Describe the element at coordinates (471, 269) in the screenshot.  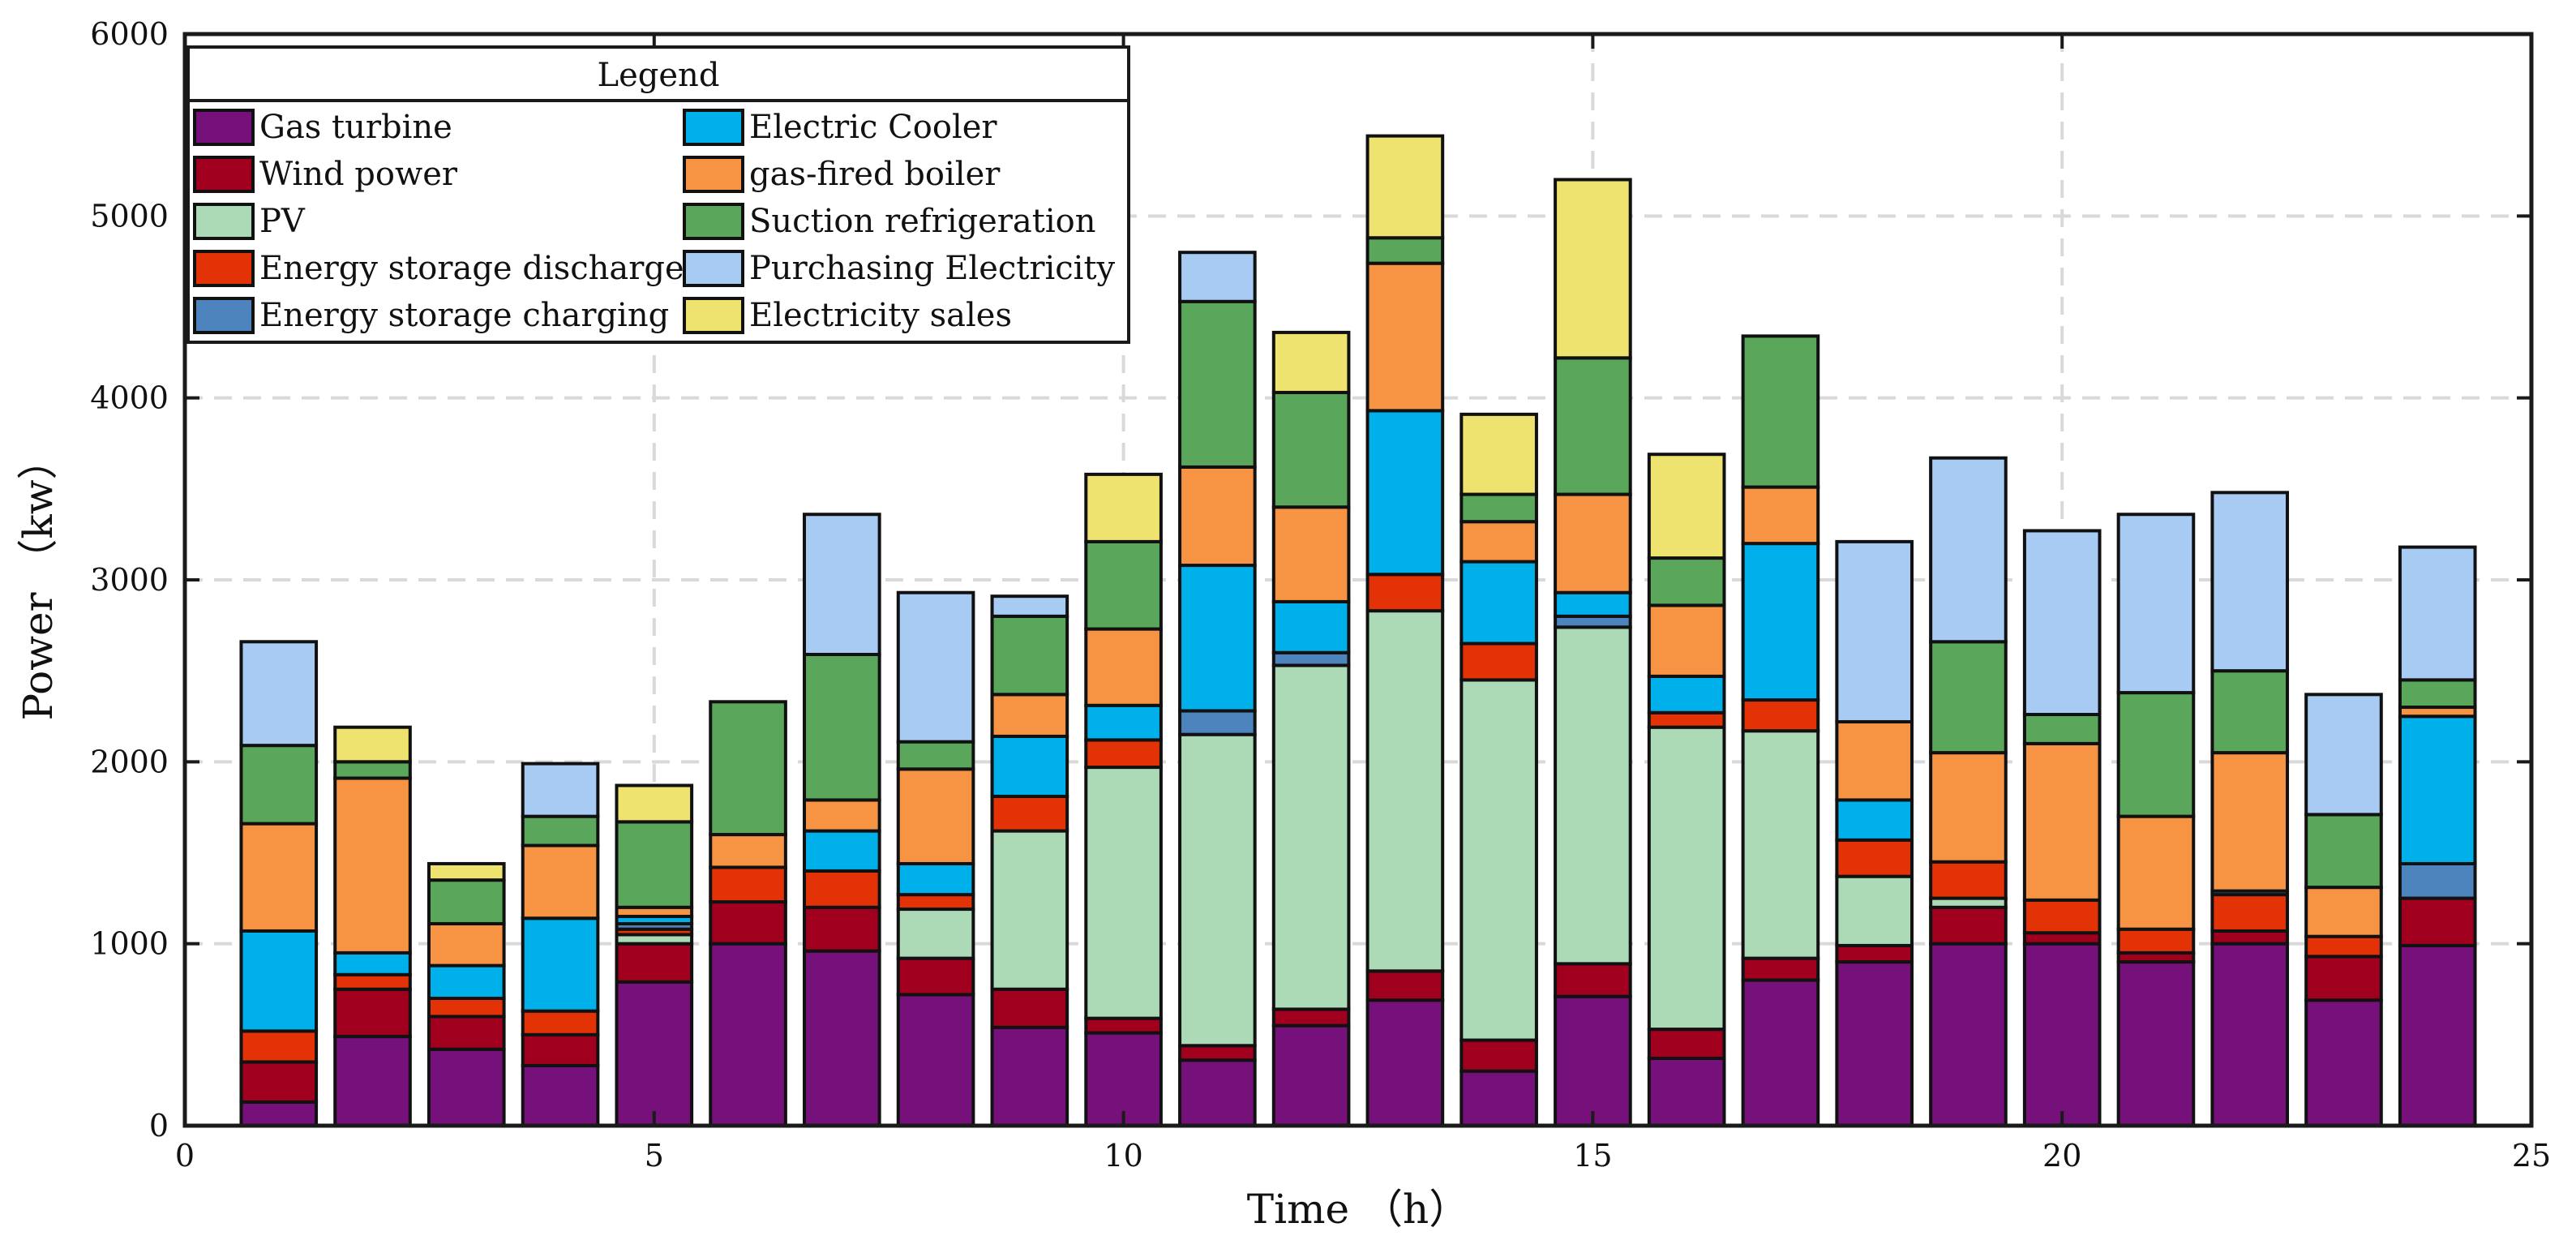
I see `legend-label: Energy storage discharge` at that location.